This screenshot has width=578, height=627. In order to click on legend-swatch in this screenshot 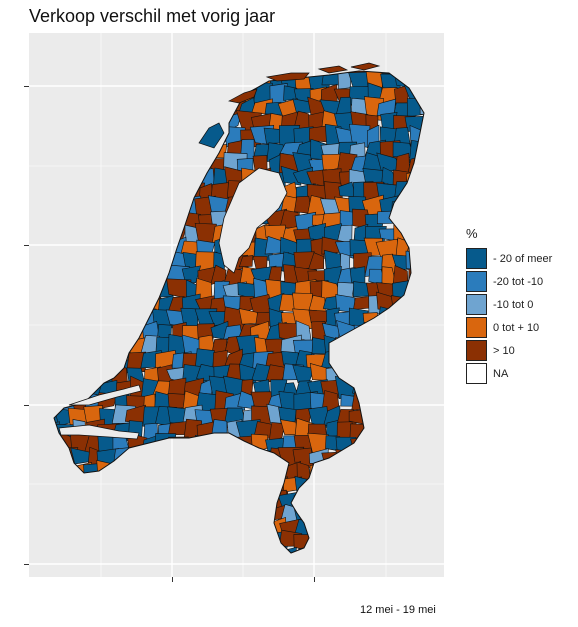, I will do `click(476, 258)`.